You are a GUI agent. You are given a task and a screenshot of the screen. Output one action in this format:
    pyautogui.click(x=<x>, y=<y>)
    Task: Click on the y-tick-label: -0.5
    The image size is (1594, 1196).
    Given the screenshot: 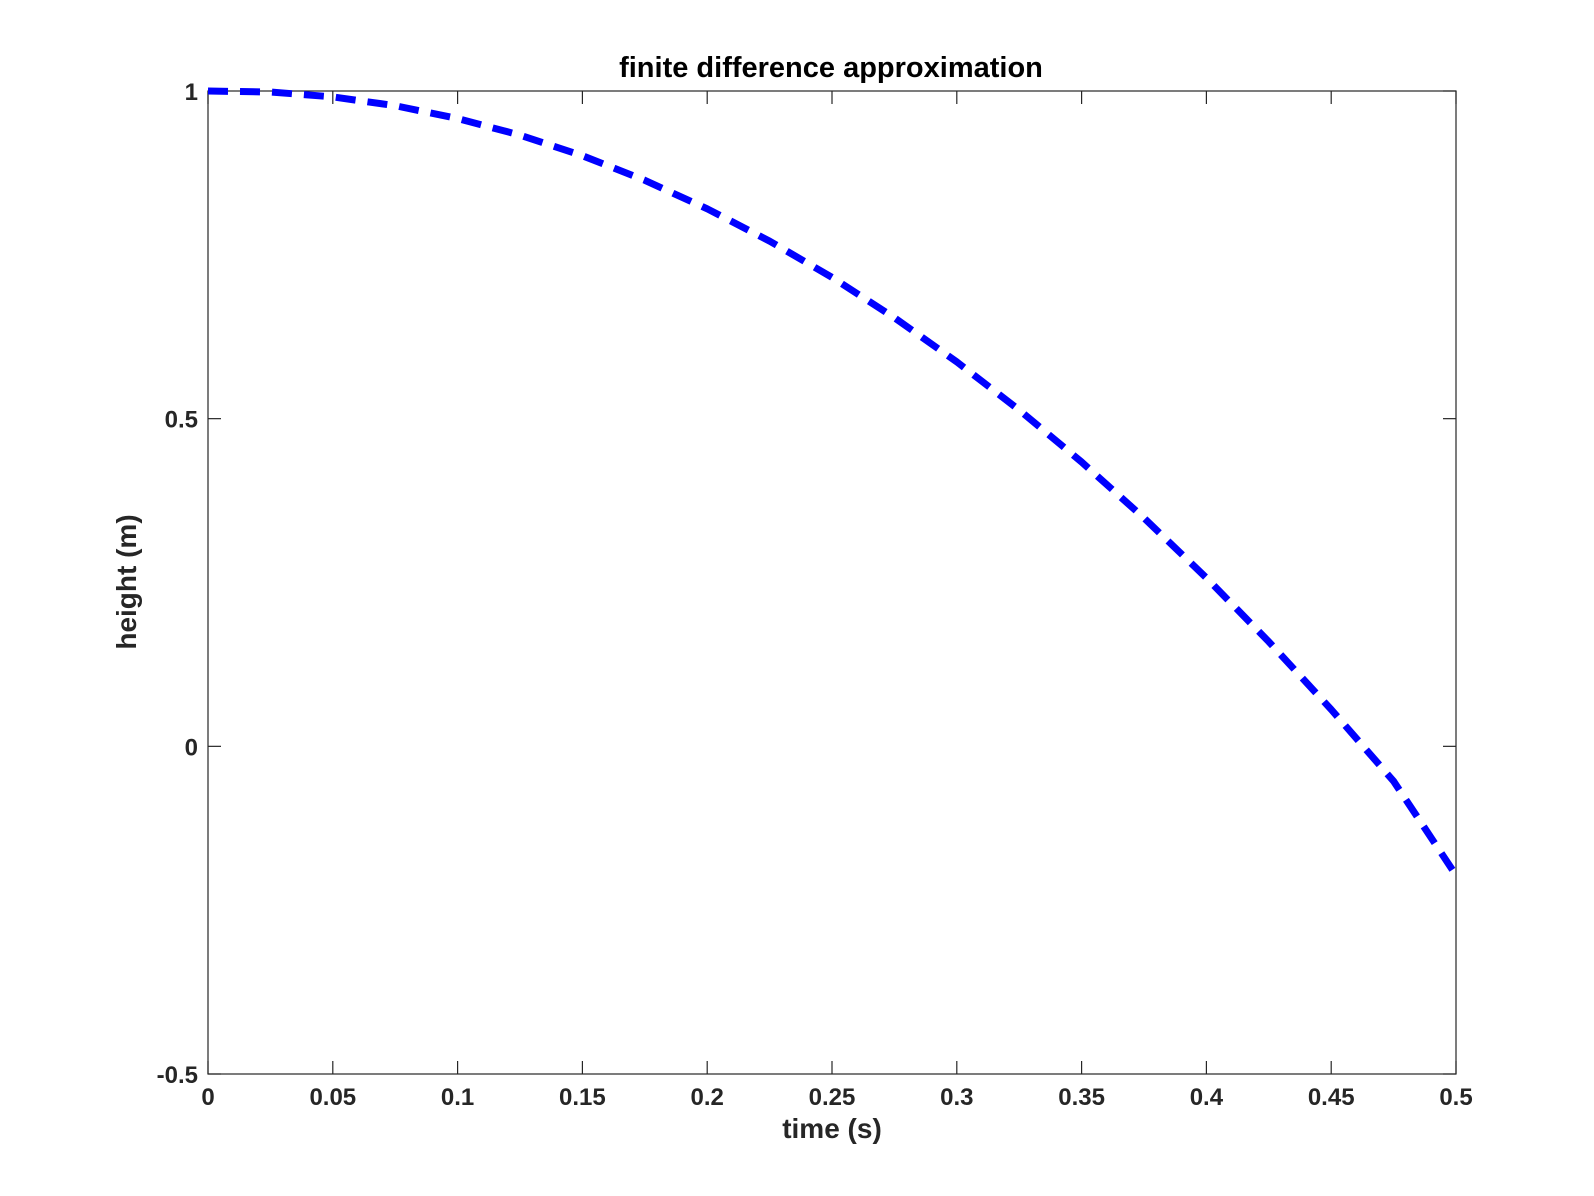 What is the action you would take?
    pyautogui.click(x=177, y=1075)
    